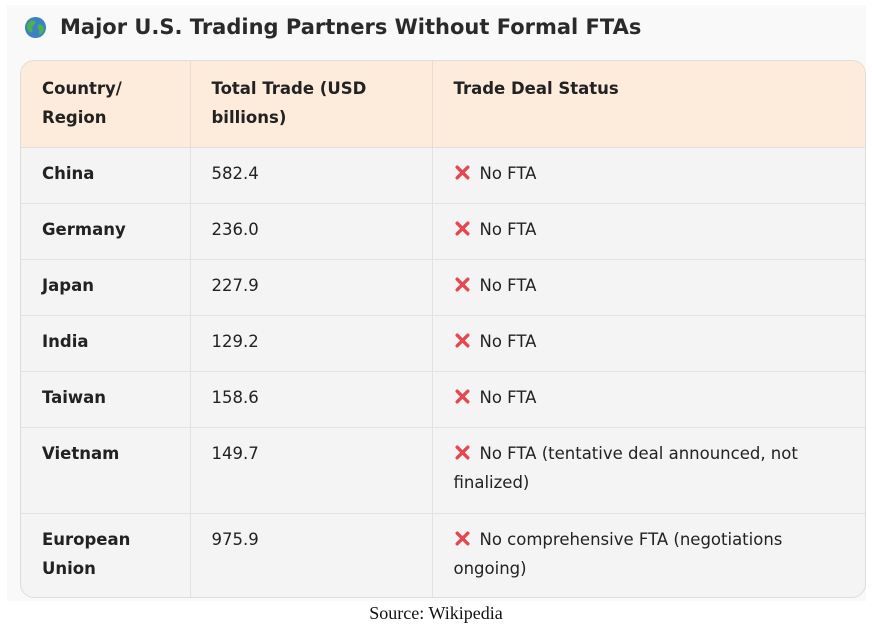 This screenshot has height=634, width=872. What do you see at coordinates (106, 287) in the screenshot?
I see `country-cell: Japan` at bounding box center [106, 287].